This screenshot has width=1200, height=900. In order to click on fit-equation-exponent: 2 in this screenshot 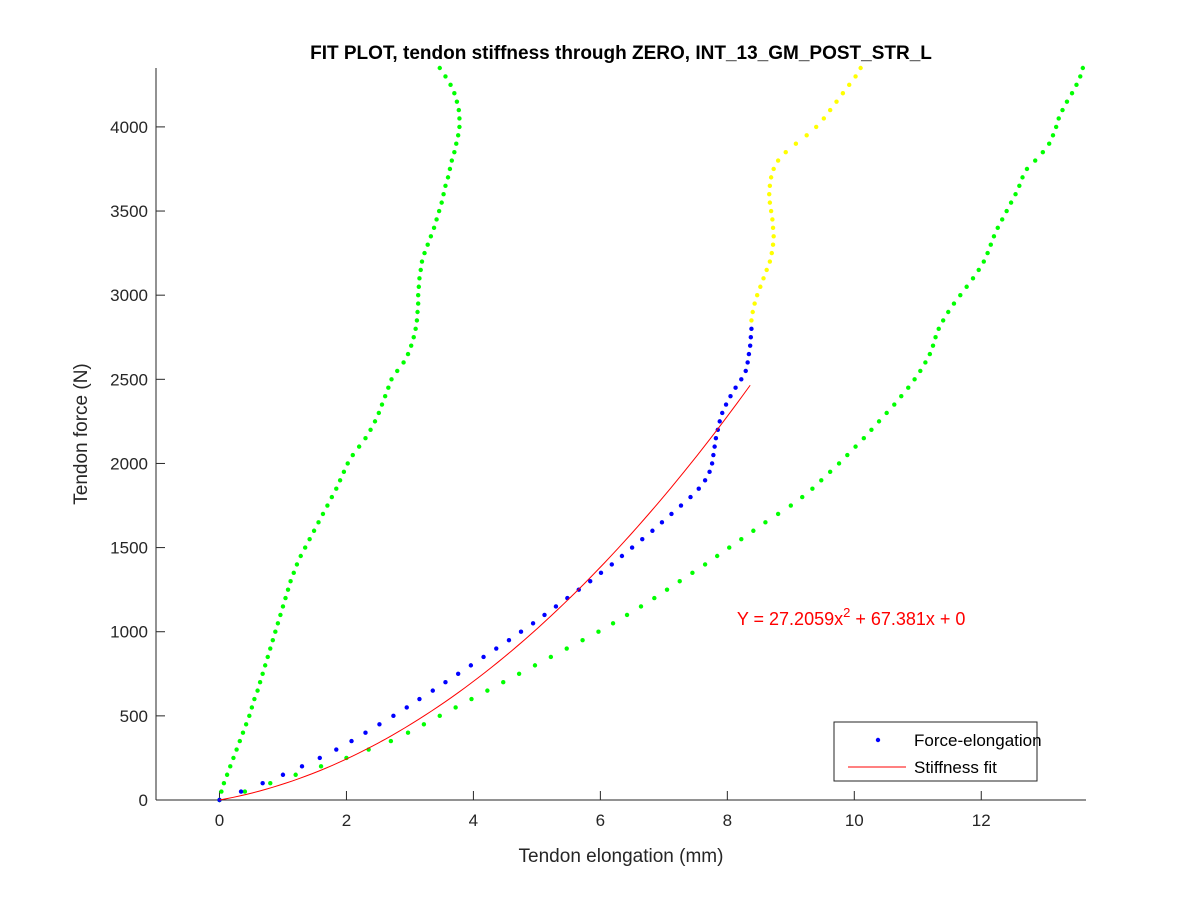, I will do `click(846, 612)`.